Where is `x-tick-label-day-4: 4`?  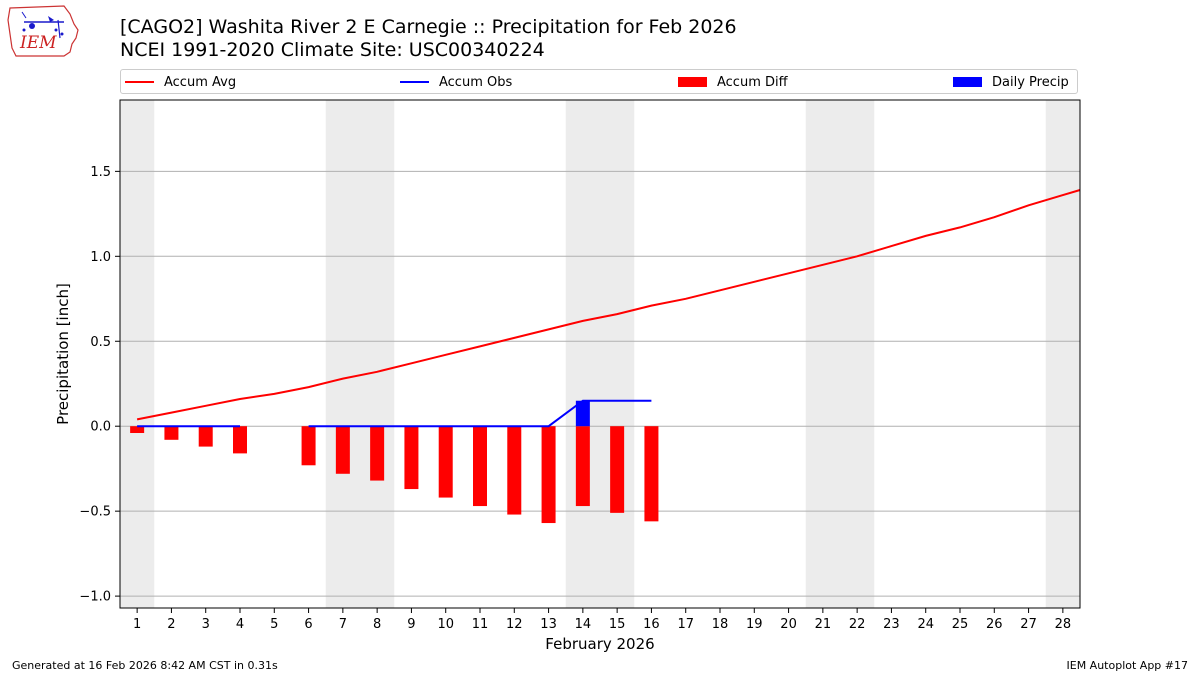
x-tick-label-day-4: 4 is located at coordinates (240, 624).